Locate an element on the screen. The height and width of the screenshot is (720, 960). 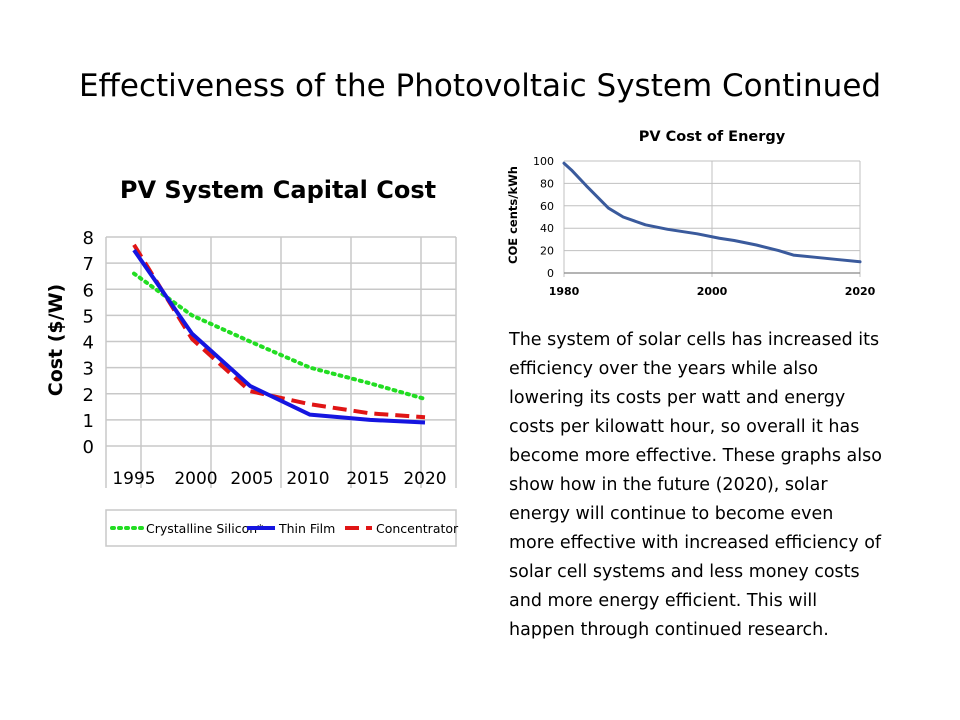
y-tick-label: 20 is located at coordinates (547, 251).